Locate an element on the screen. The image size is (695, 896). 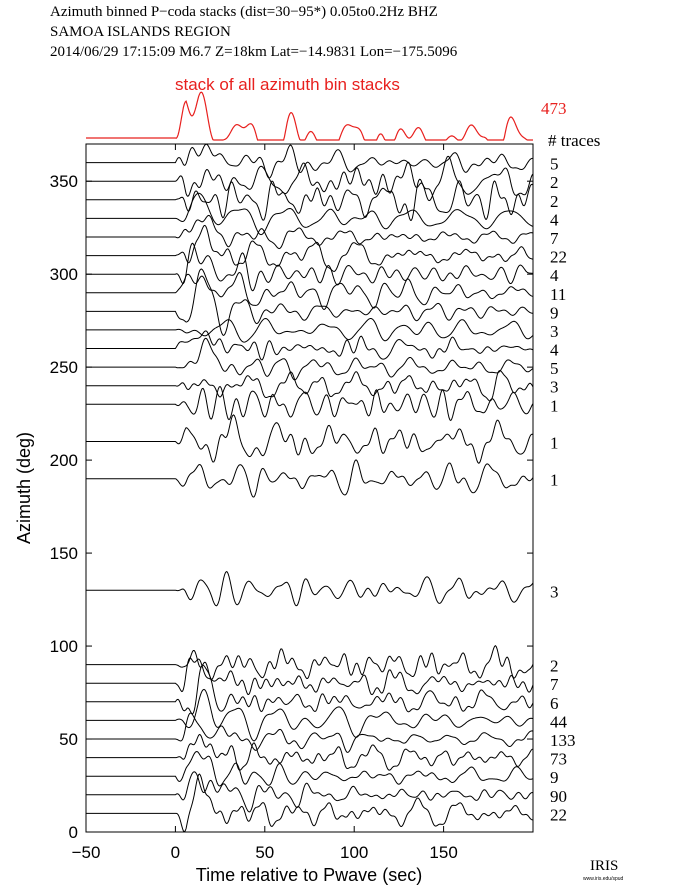
x-tick-label: 150 is located at coordinates (443, 852).